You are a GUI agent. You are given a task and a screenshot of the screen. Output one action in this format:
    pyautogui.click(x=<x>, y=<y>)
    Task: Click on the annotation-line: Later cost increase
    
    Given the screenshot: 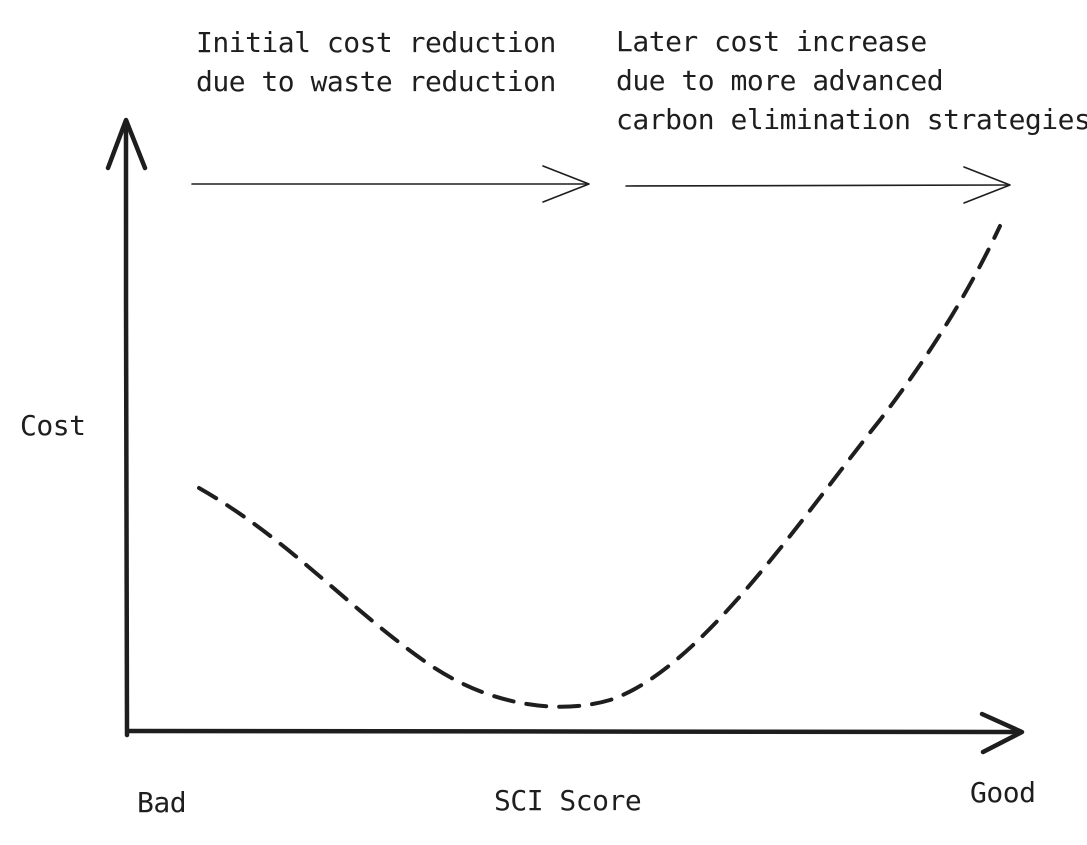 What is the action you would take?
    pyautogui.click(x=771, y=41)
    